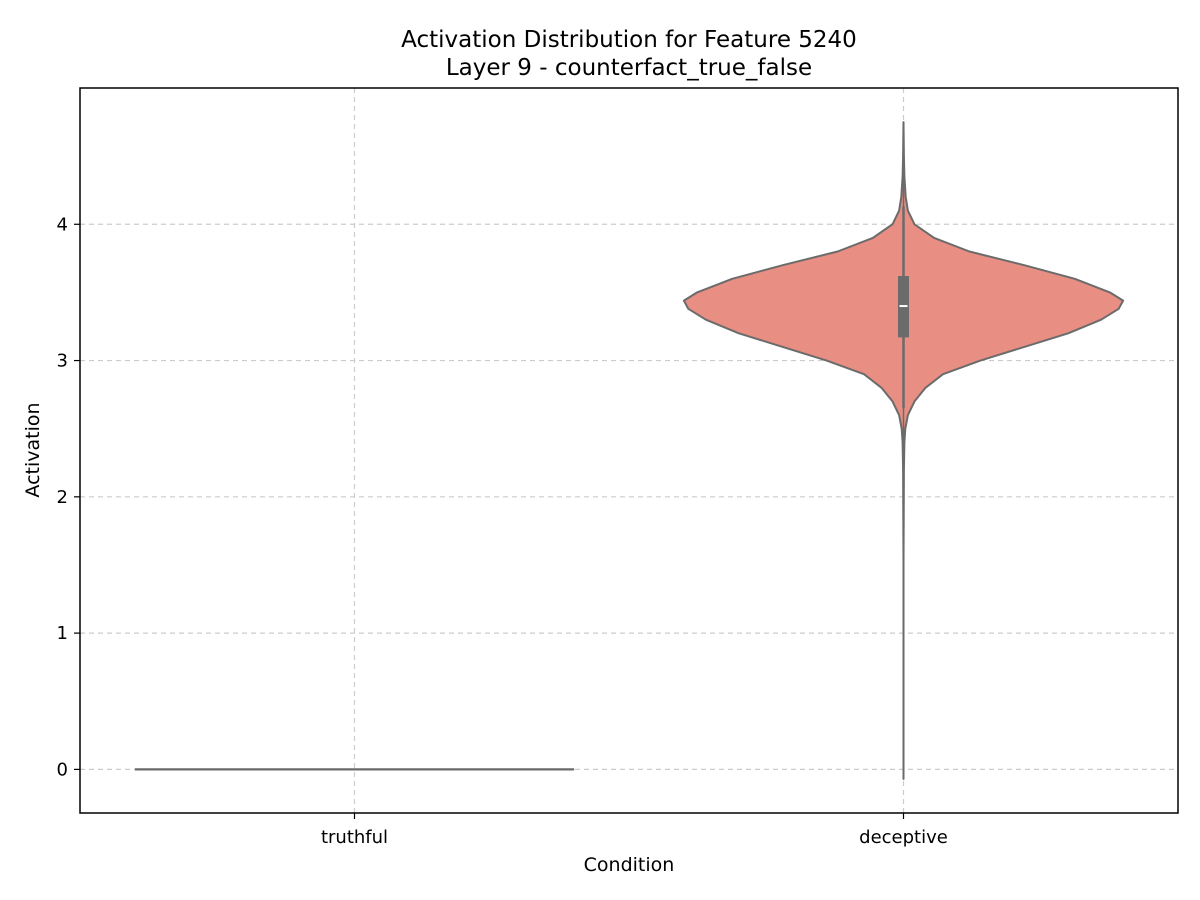  What do you see at coordinates (33, 449) in the screenshot?
I see `y-axis-label: Activation` at bounding box center [33, 449].